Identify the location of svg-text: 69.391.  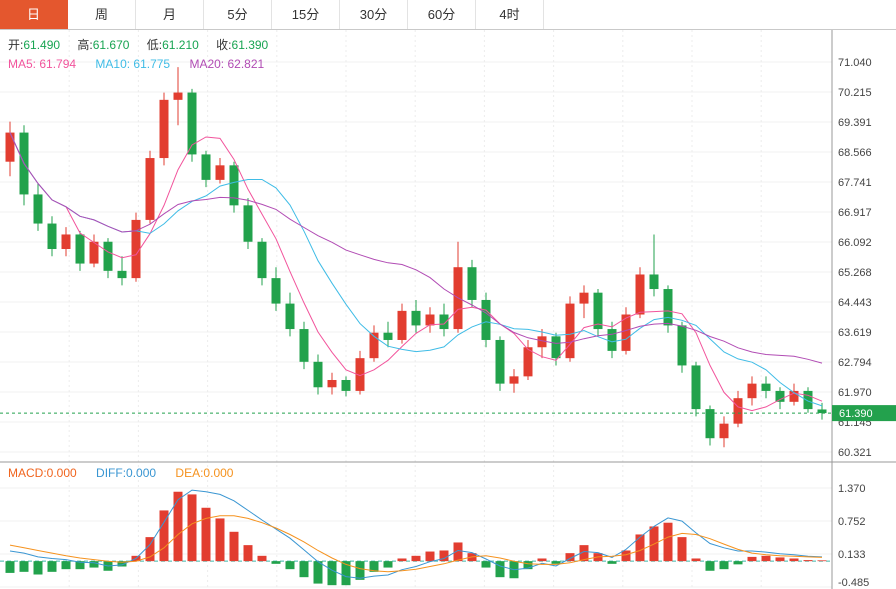
(855, 123).